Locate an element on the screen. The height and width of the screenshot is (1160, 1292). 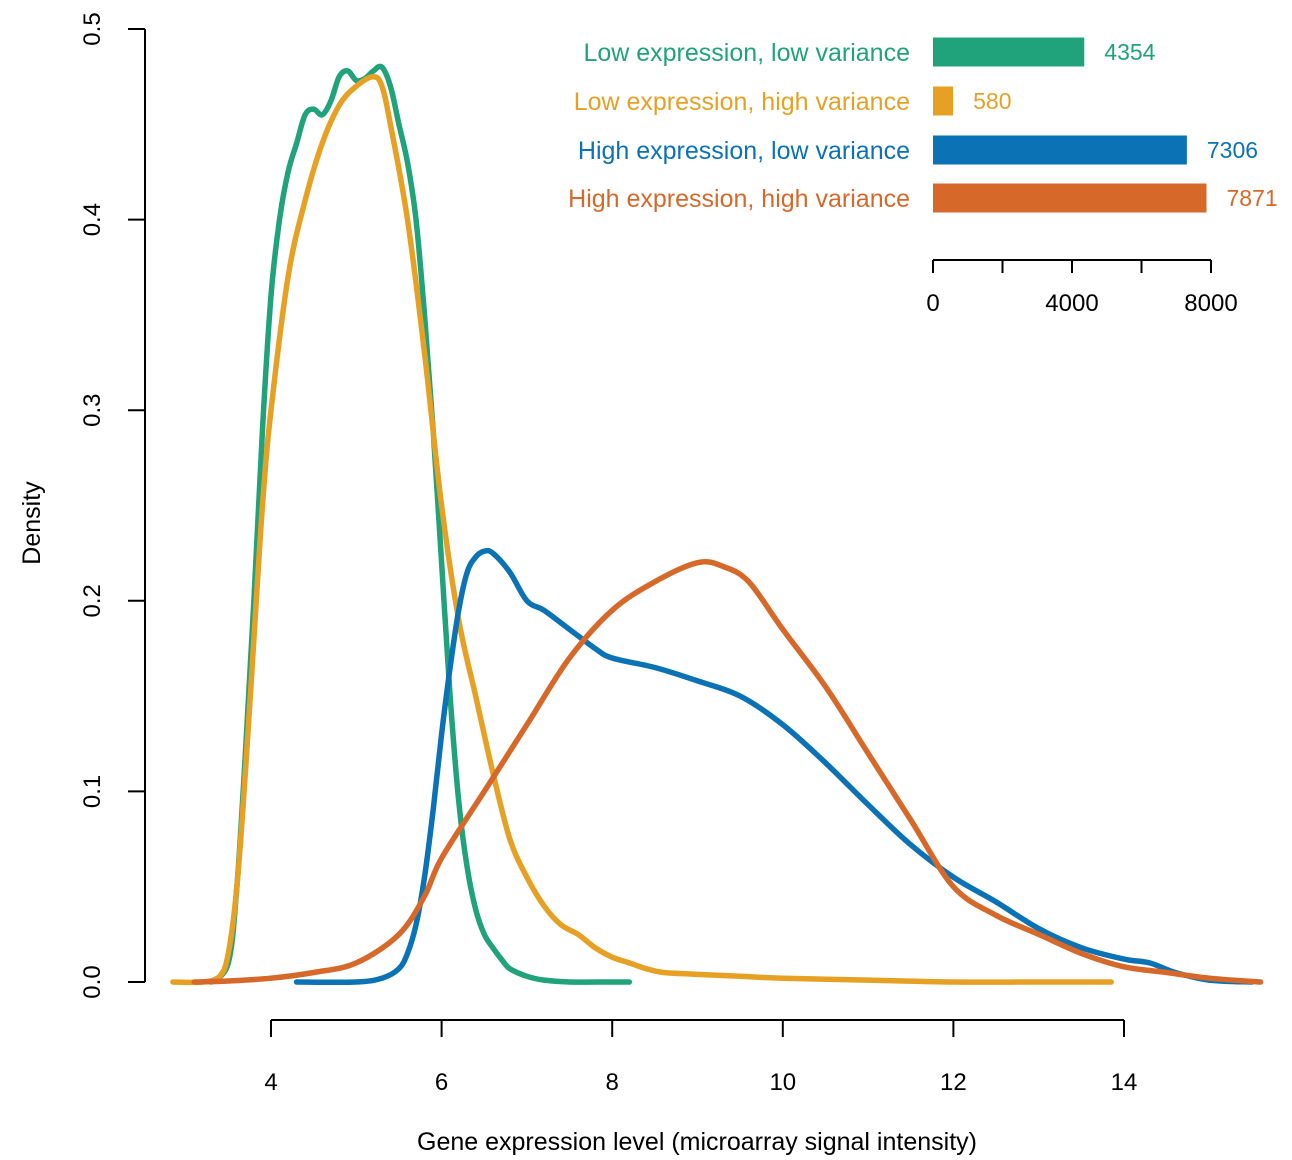
legend-label-high-expression-low-variance: High expression, low variance is located at coordinates (744, 151).